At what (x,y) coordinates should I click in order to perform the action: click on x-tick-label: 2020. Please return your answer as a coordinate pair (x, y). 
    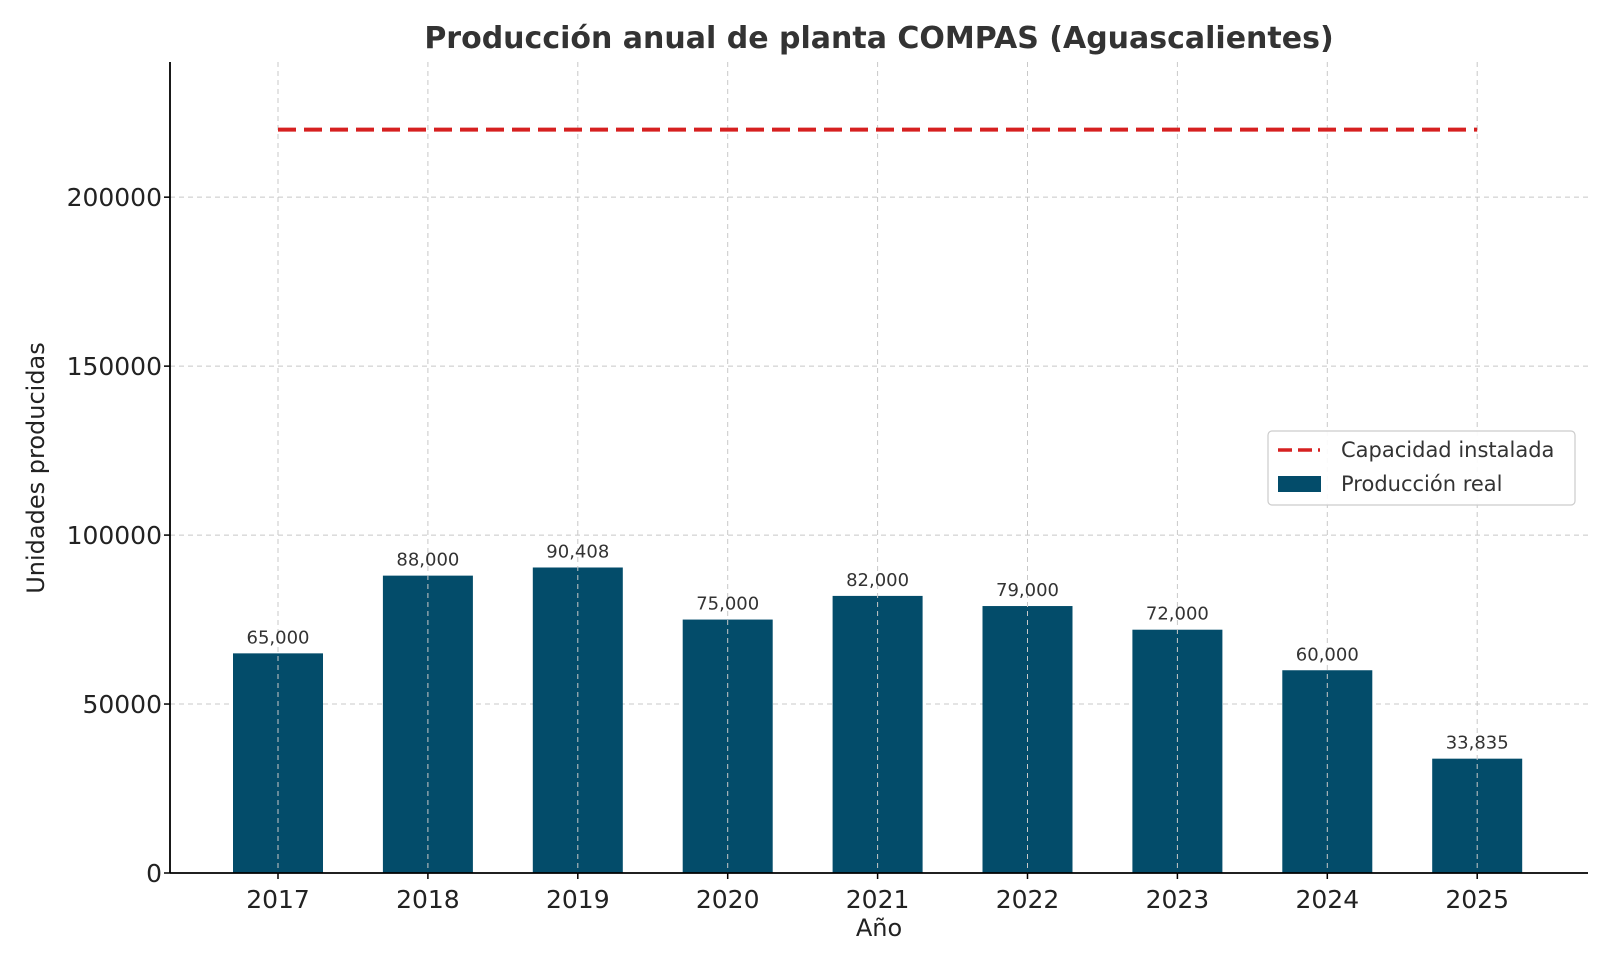
    Looking at the image, I should click on (728, 899).